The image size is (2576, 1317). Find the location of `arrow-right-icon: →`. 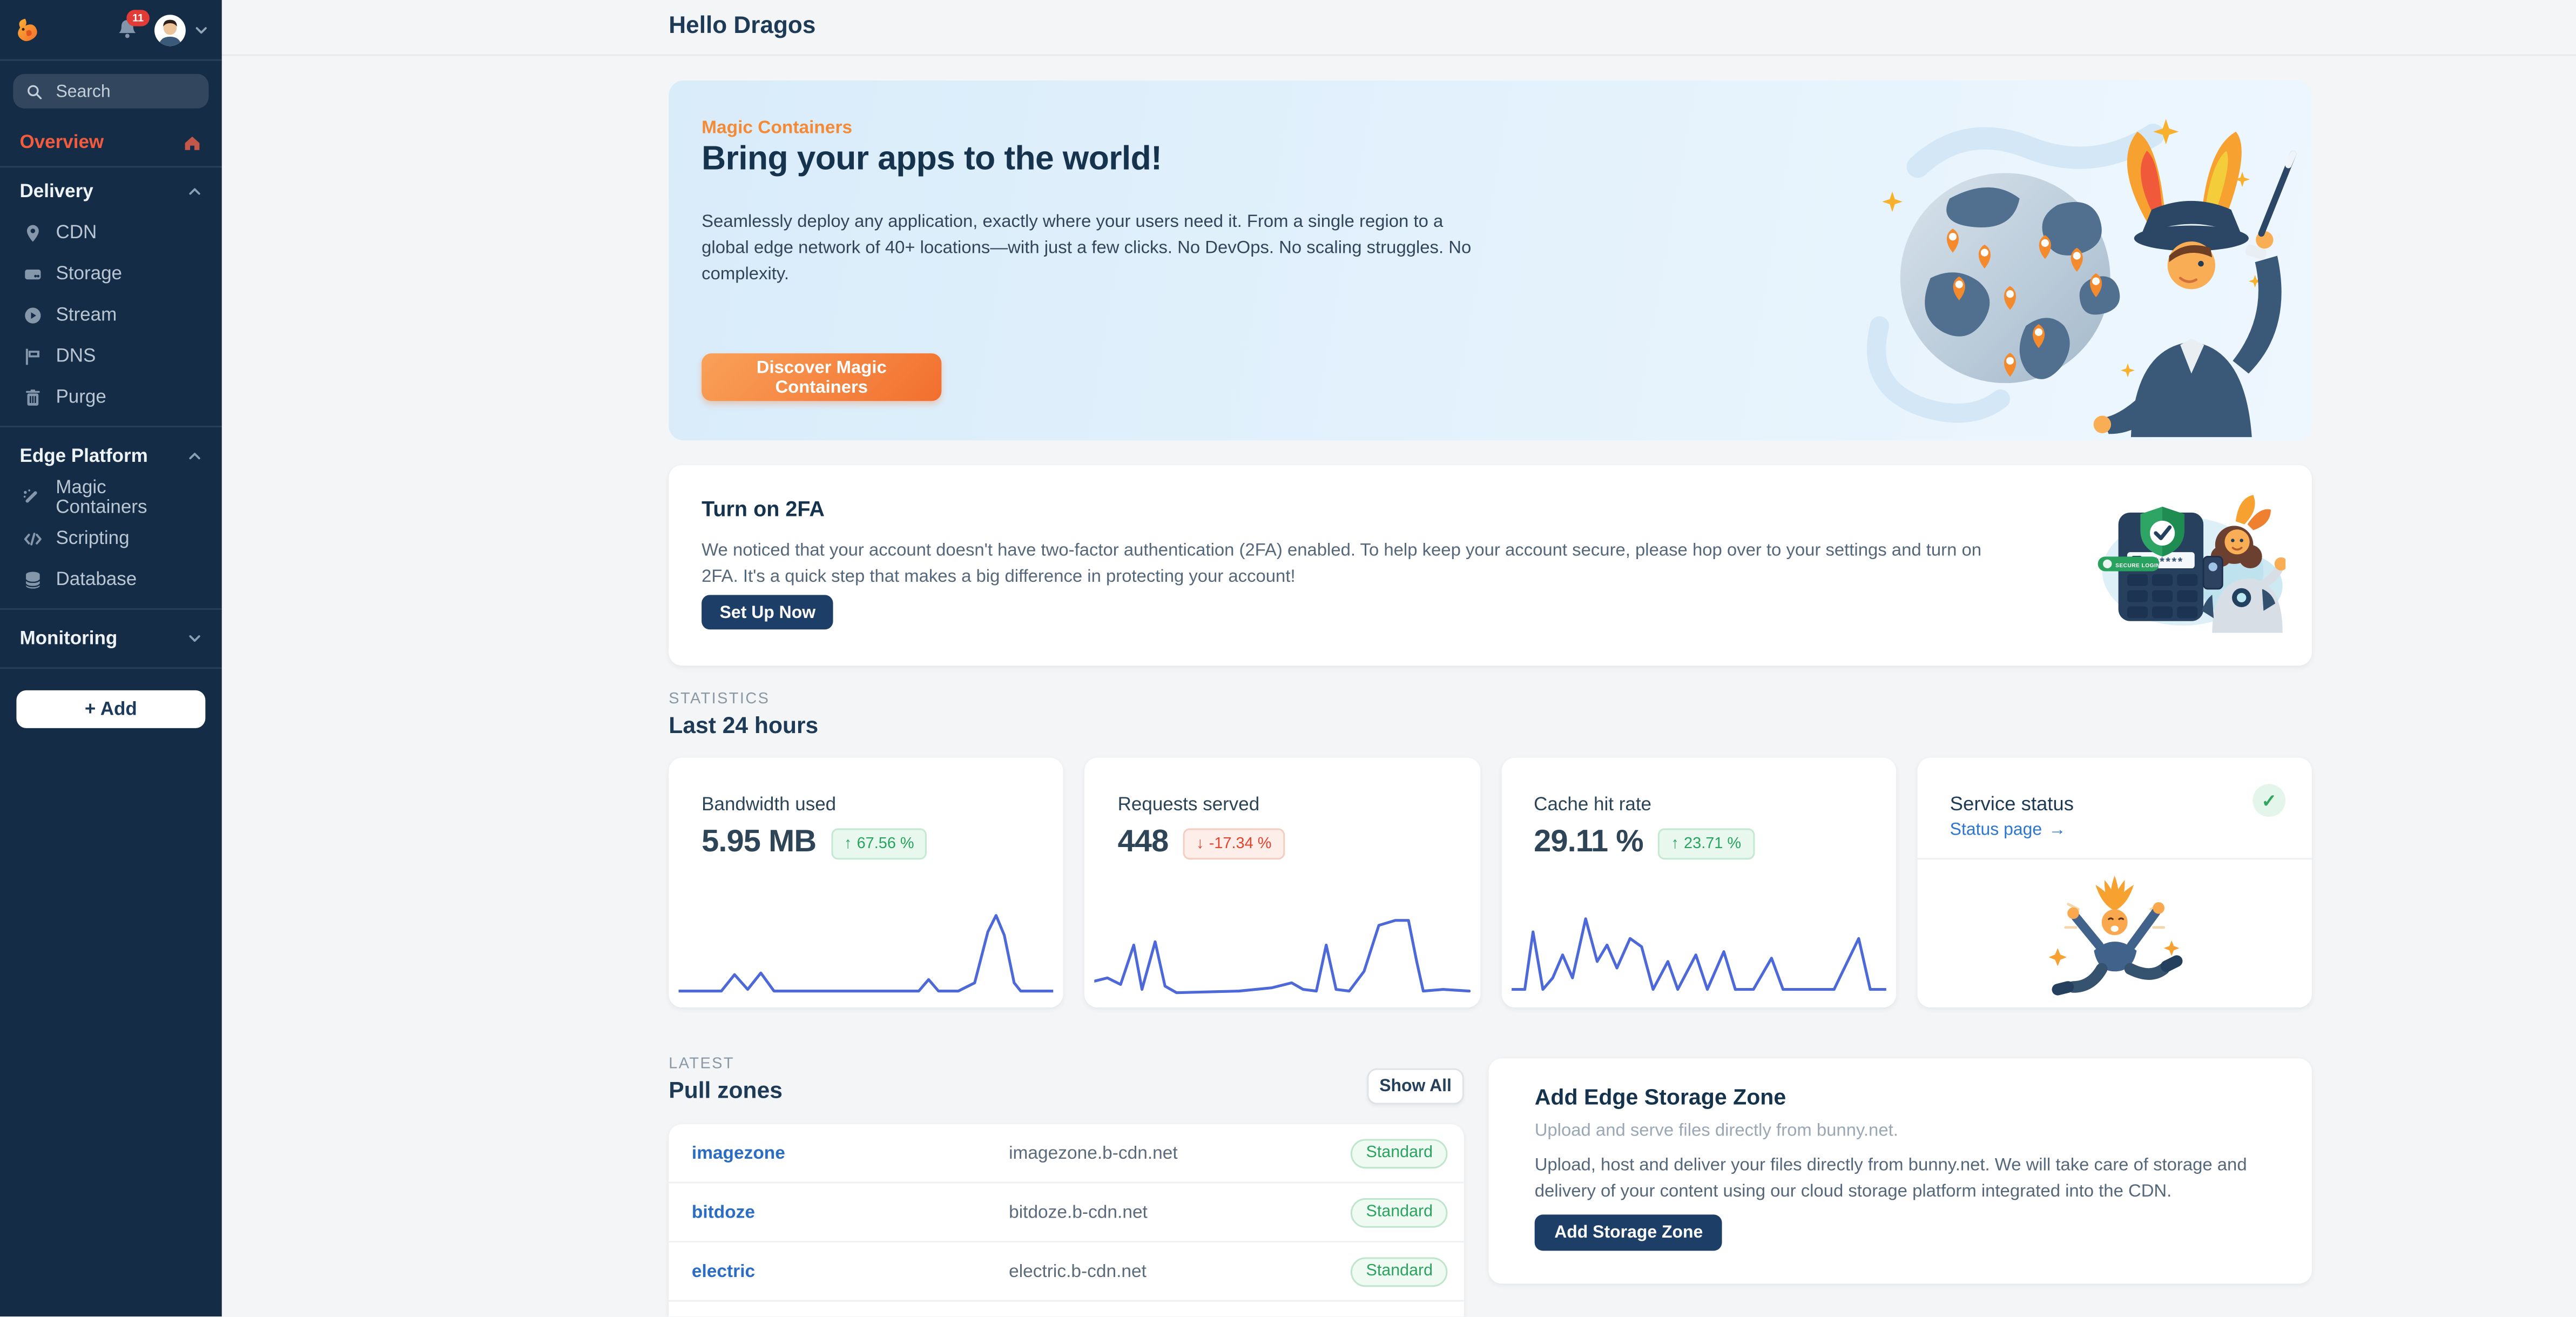

arrow-right-icon: → is located at coordinates (2057, 830).